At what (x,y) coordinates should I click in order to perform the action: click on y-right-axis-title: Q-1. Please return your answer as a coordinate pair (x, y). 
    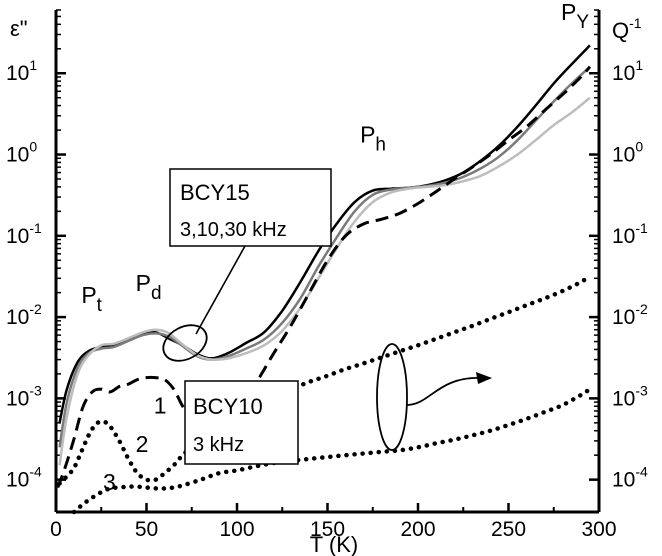
    Looking at the image, I should click on (627, 29).